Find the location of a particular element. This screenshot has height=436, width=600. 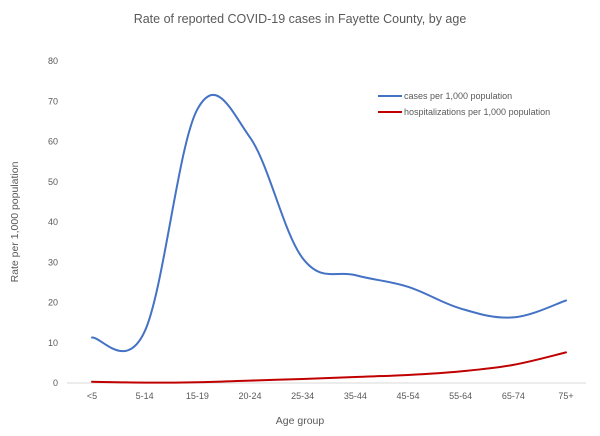

x-tick-label: 20-24 is located at coordinates (249, 396).